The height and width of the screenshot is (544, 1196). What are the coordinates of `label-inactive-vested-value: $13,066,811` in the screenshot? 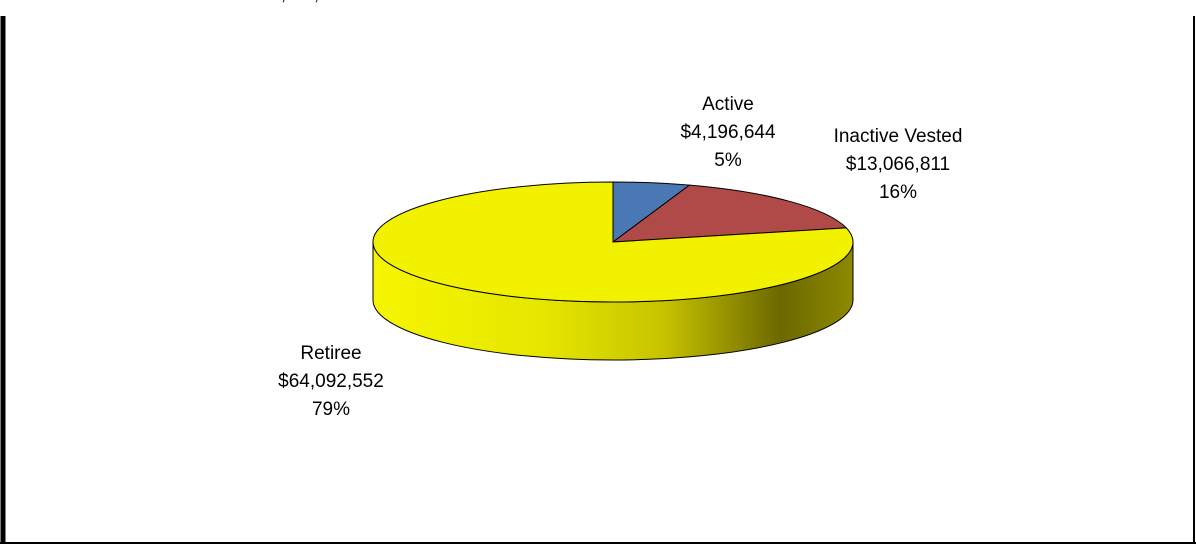 It's located at (898, 164).